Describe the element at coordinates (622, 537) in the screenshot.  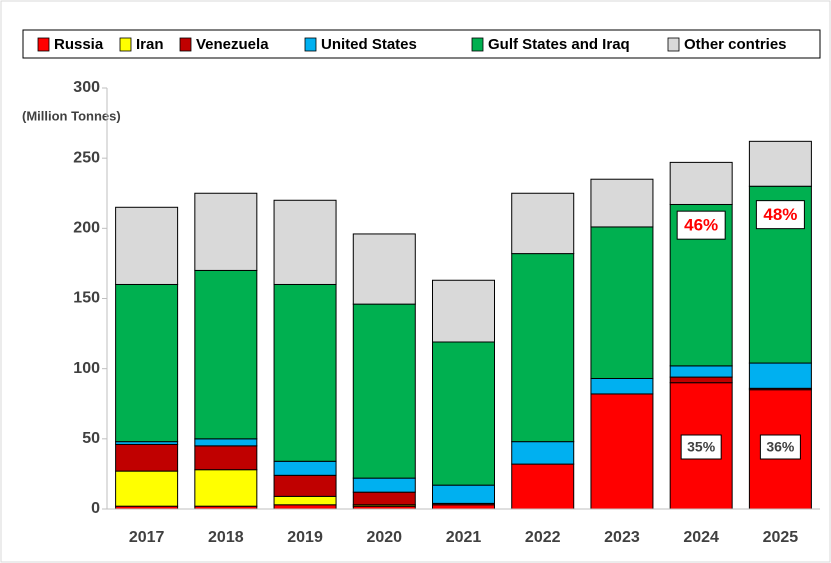
I see `x-tick-label: 2023` at that location.